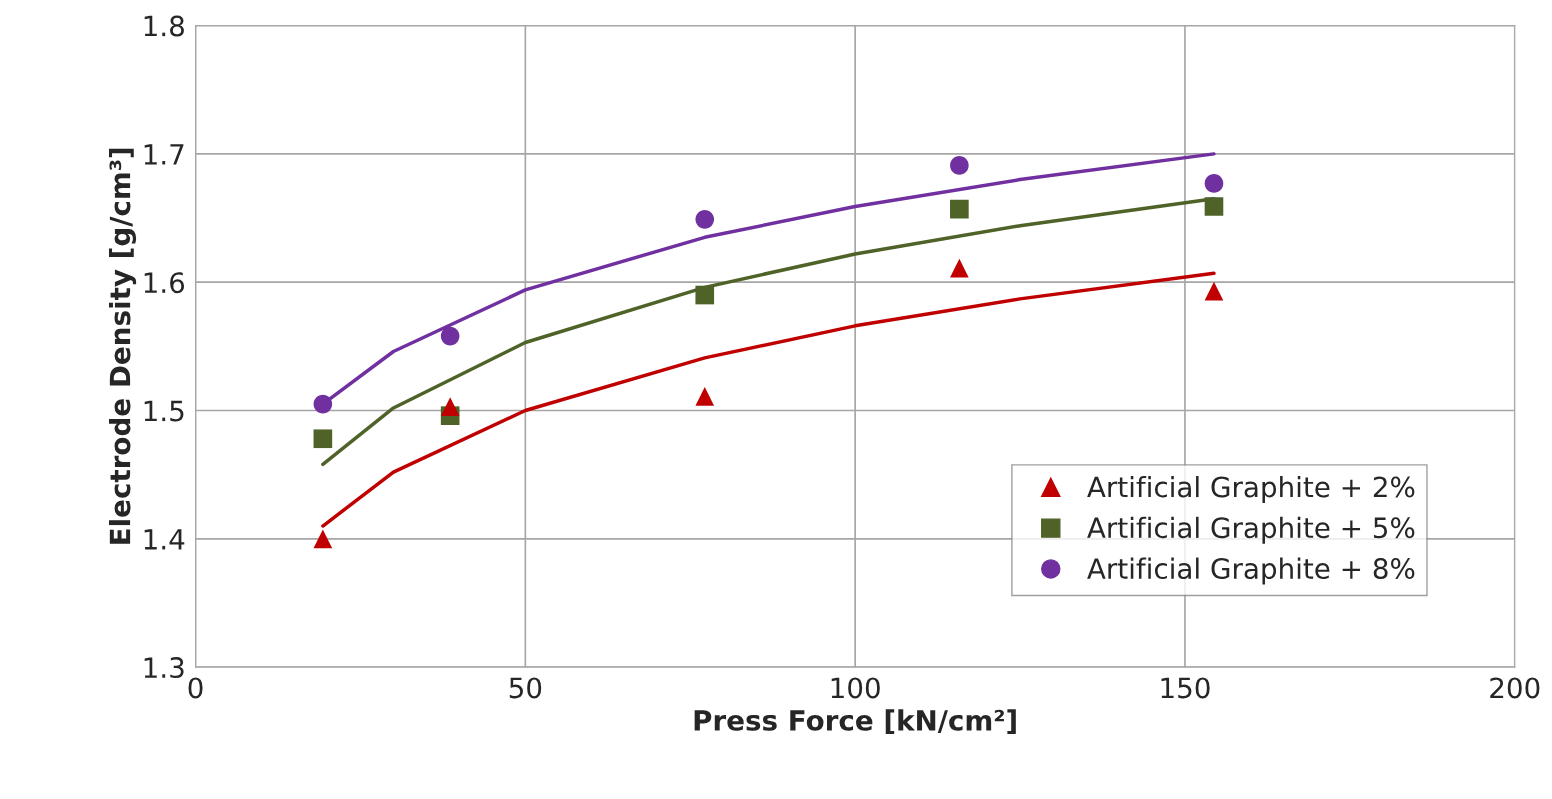 Image resolution: width=1552 pixels, height=799 pixels. What do you see at coordinates (855, 722) in the screenshot?
I see `x-axis-title: Press Force [kN/cm²]` at bounding box center [855, 722].